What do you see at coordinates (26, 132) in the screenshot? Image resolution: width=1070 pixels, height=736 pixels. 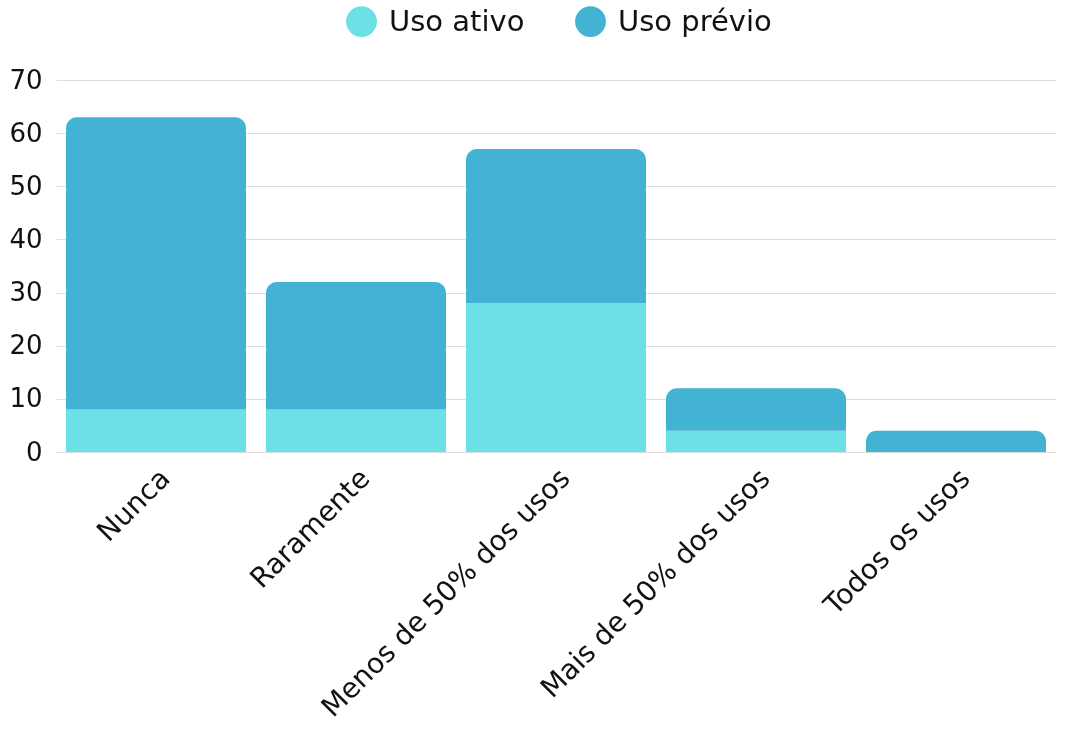 I see `y-tick-label: 60` at bounding box center [26, 132].